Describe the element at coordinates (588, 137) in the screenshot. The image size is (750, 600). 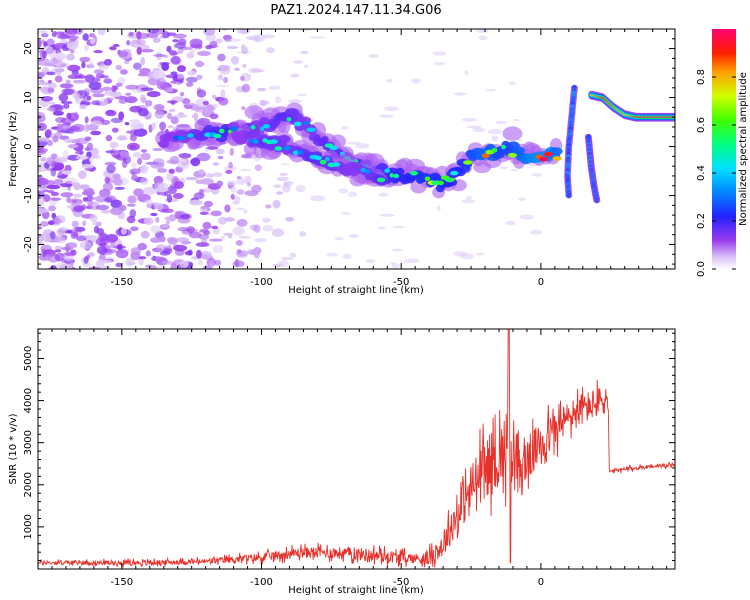
I see `steep-branch` at that location.